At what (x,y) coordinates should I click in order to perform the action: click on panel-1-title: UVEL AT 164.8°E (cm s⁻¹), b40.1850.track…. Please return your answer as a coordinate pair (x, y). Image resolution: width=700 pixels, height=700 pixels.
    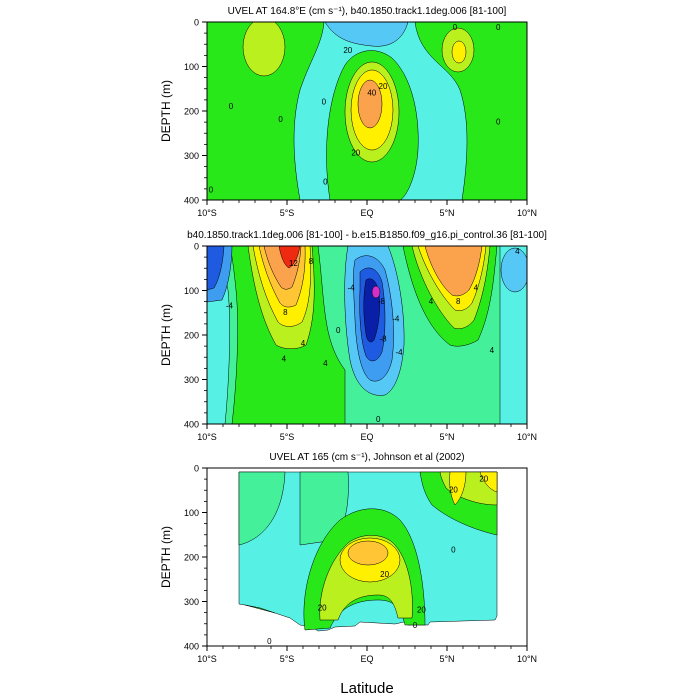
    Looking at the image, I should click on (367, 11).